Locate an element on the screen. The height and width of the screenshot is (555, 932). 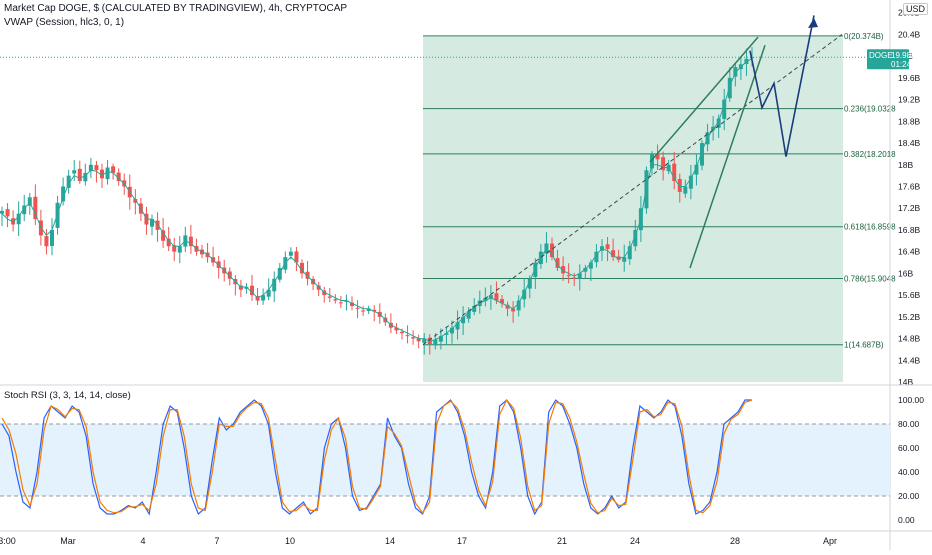
price-tick-label: 18.4B is located at coordinates (909, 143).